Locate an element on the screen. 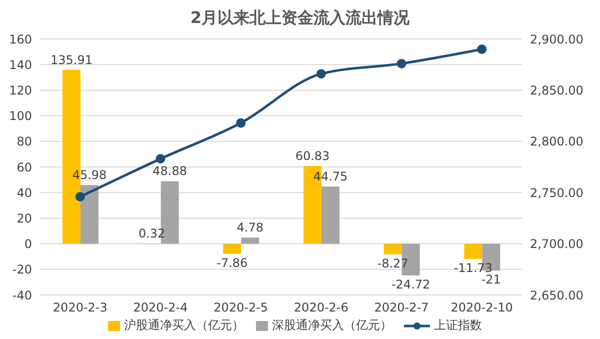 Image resolution: width=600 pixels, height=339 pixels. legend-label: 上证指数 is located at coordinates (458, 325).